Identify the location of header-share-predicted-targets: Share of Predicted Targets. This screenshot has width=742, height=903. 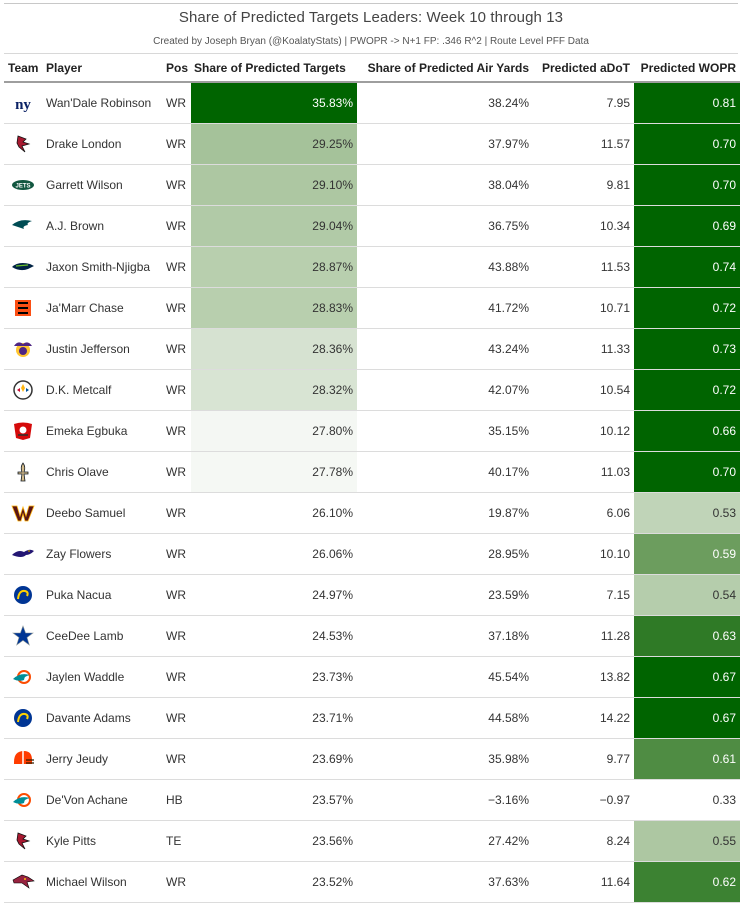
(274, 68).